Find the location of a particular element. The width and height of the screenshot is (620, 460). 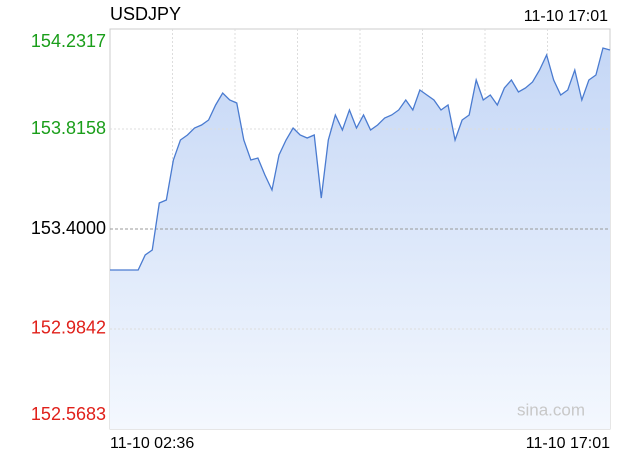

y-tick-label: 153.4000 is located at coordinates (68, 228).